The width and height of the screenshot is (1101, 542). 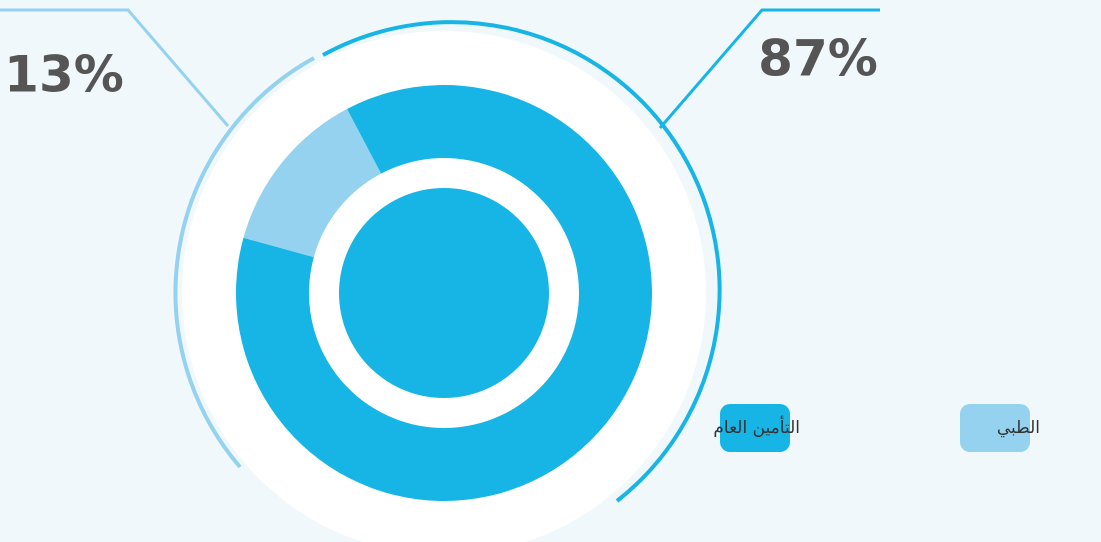 What do you see at coordinates (1018, 428) in the screenshot?
I see `legend-label: الطبي` at bounding box center [1018, 428].